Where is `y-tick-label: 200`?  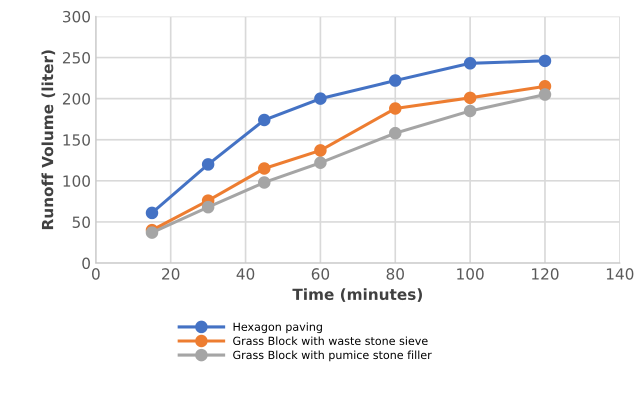
y-tick-label: 200 is located at coordinates (76, 99).